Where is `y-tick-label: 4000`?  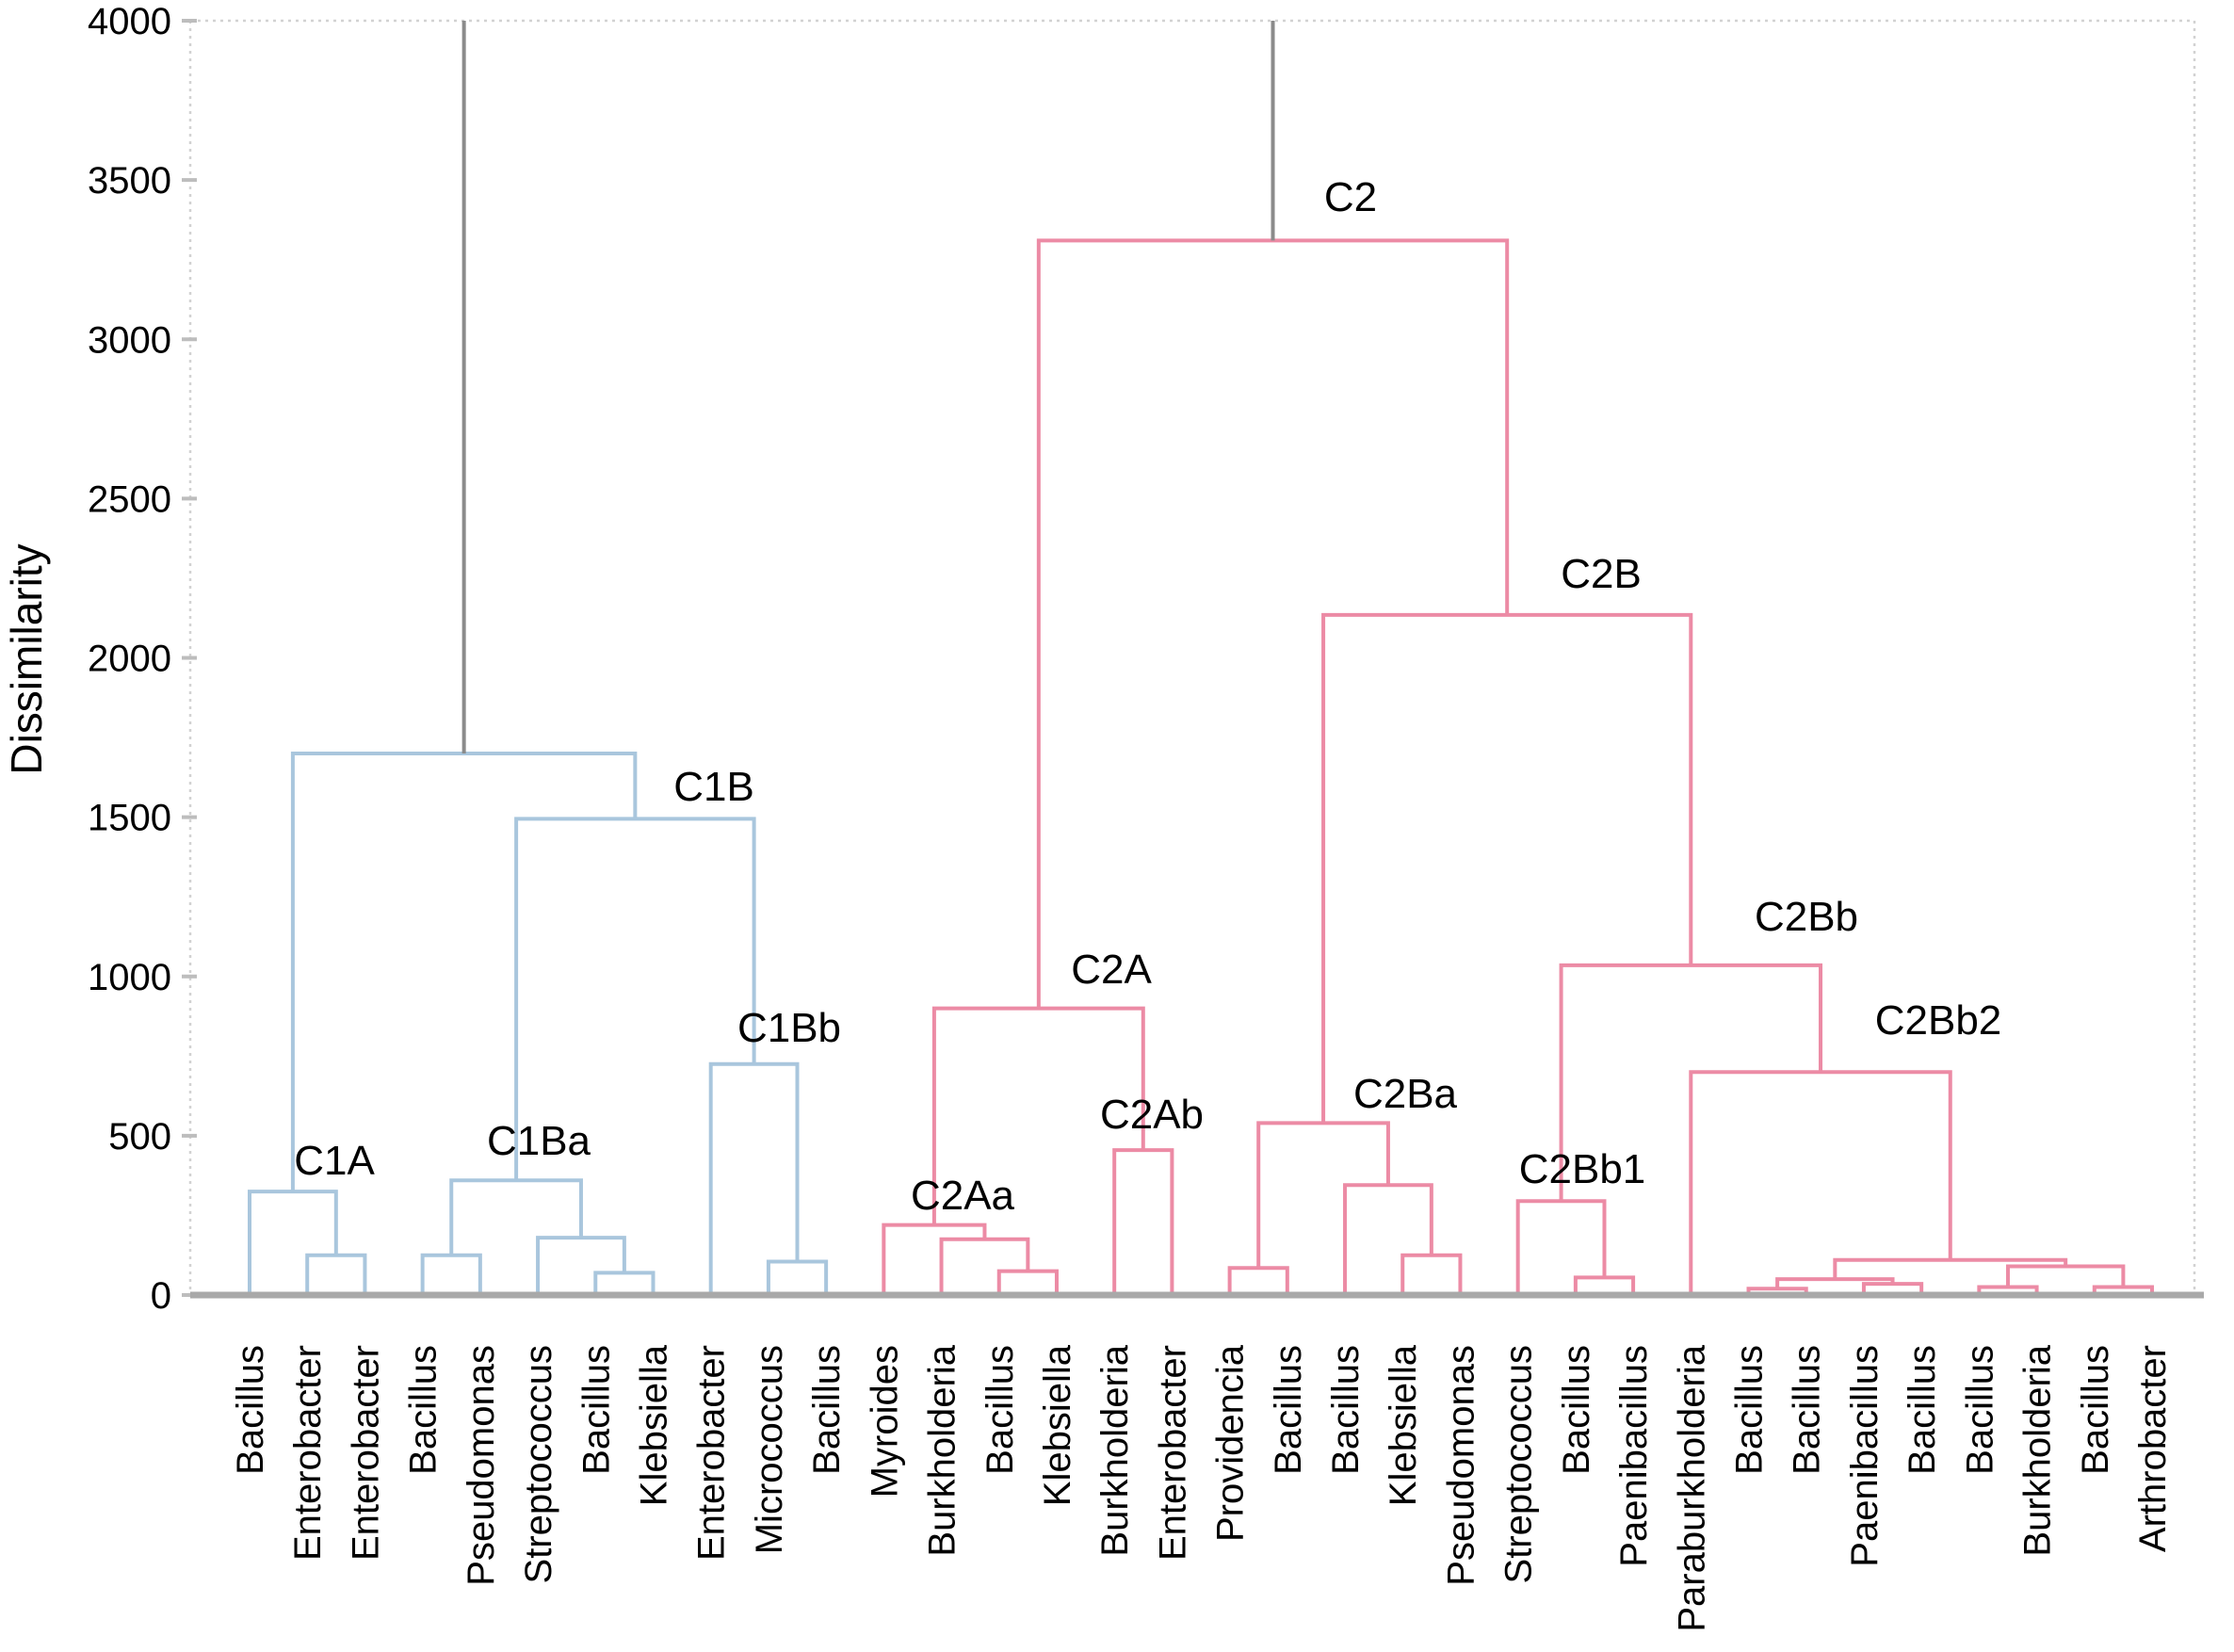
y-tick-label: 4000 is located at coordinates (129, 21).